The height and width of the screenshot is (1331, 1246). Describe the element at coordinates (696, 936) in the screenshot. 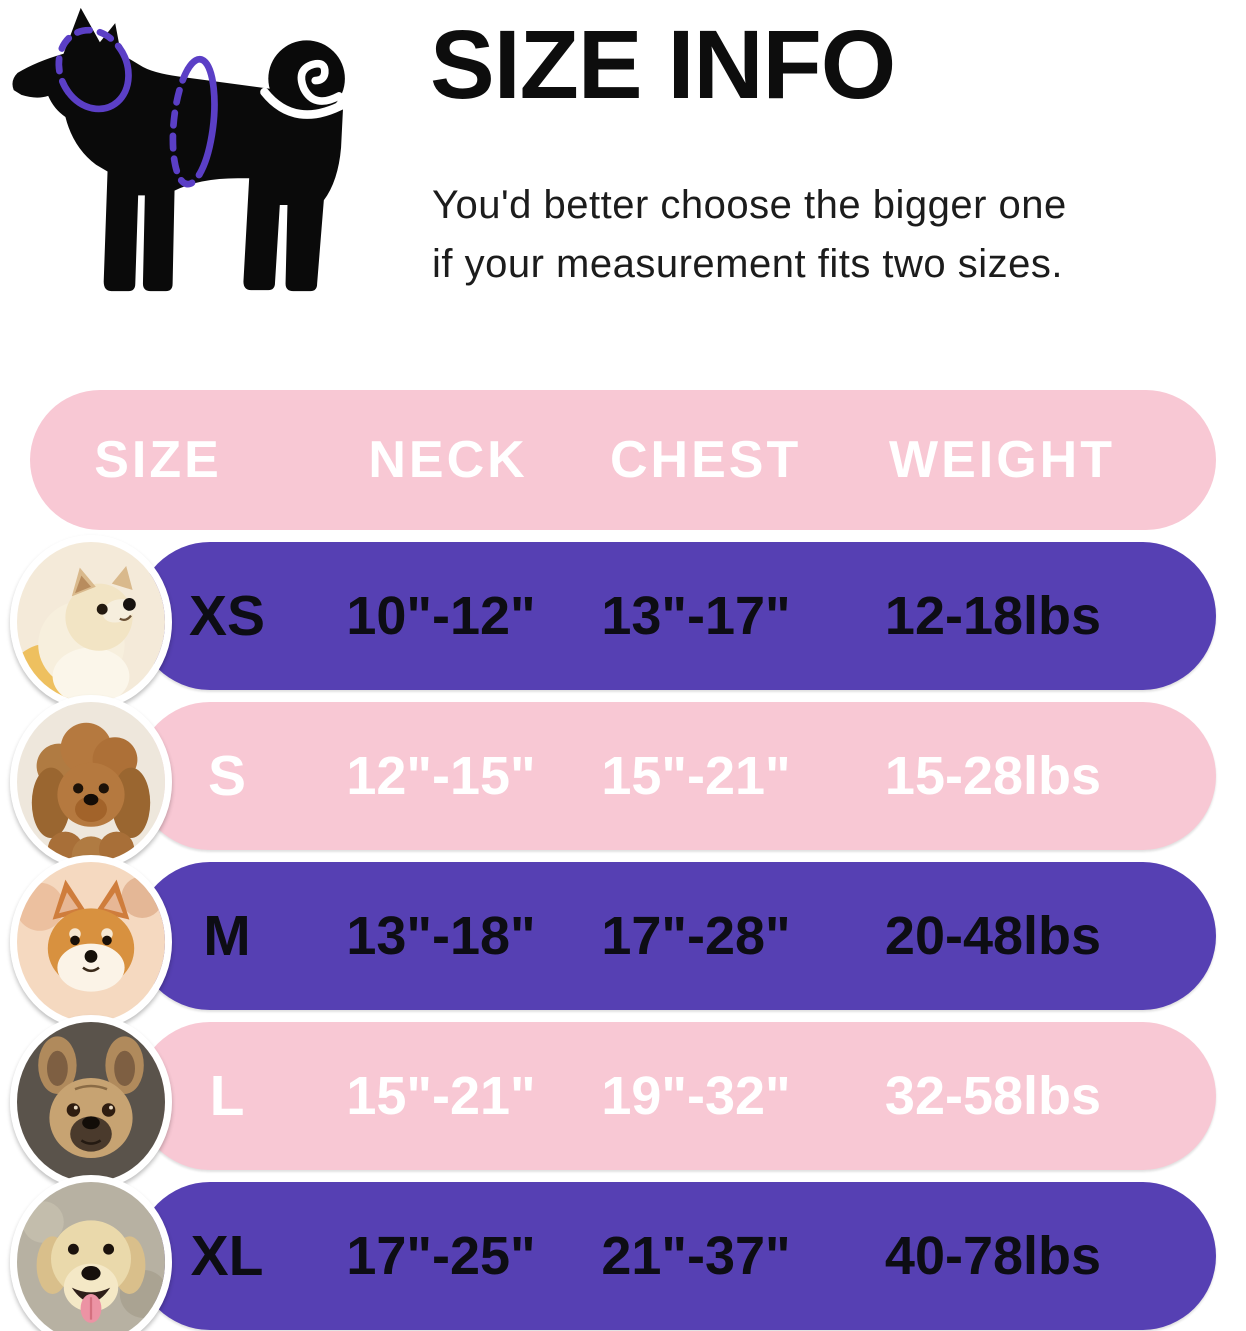

I see `chest-value: 17"-28"` at that location.